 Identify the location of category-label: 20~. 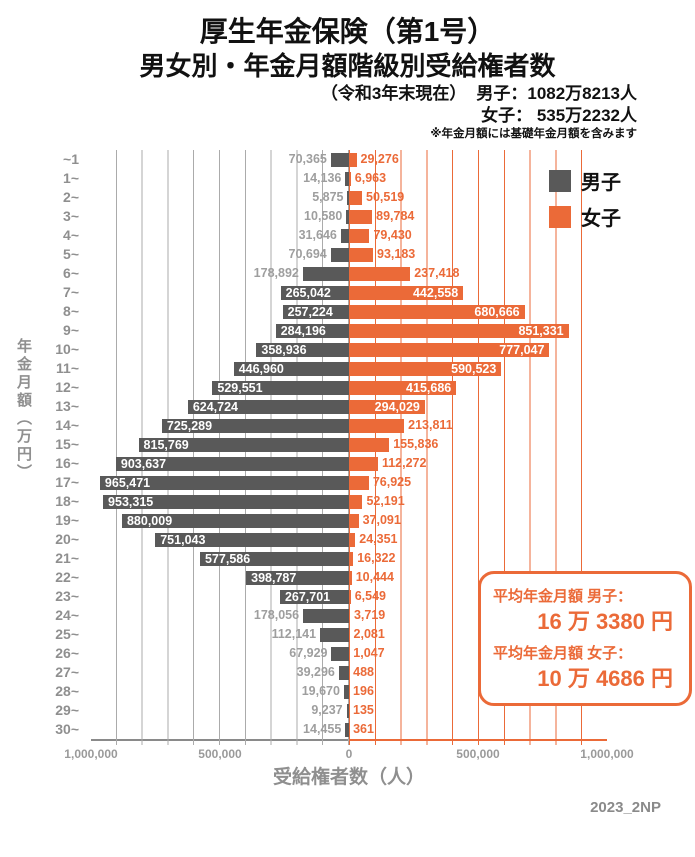
(67, 539).